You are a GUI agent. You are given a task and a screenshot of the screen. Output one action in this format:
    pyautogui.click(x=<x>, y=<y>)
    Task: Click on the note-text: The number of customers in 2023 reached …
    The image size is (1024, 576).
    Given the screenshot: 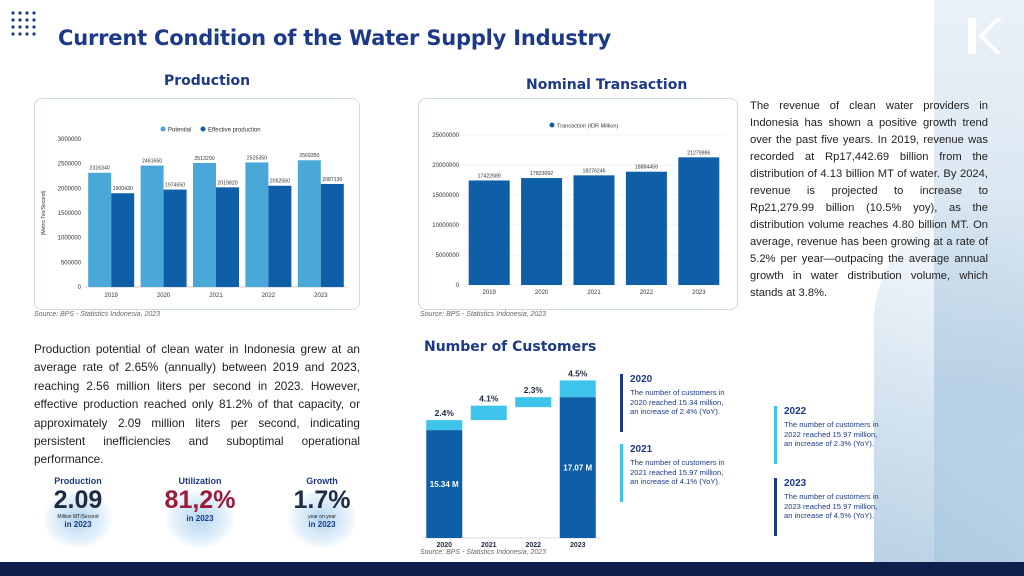 What is the action you would take?
    pyautogui.click(x=831, y=506)
    